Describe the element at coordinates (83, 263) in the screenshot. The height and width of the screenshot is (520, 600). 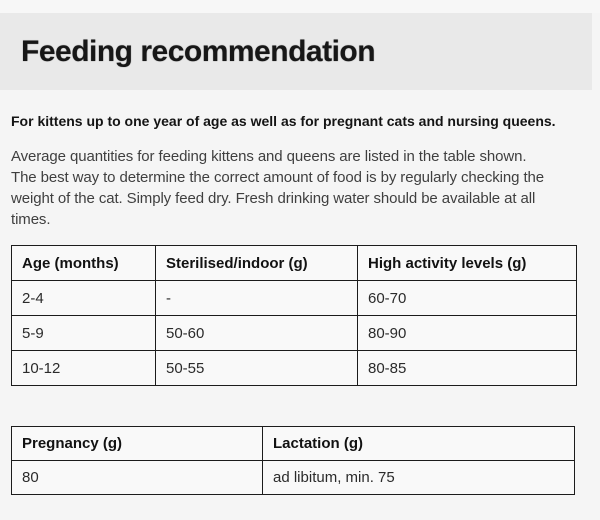
I see `table-header-cell: Age (months)` at that location.